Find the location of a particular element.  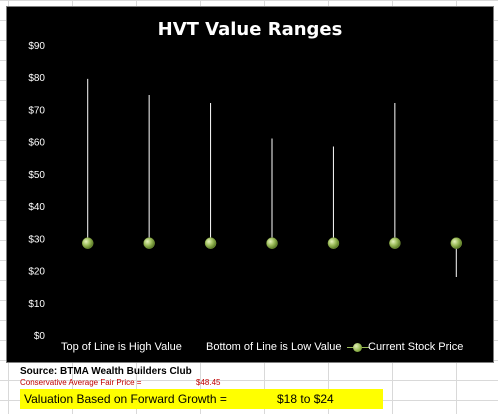

legend-marker-icon is located at coordinates (358, 348).